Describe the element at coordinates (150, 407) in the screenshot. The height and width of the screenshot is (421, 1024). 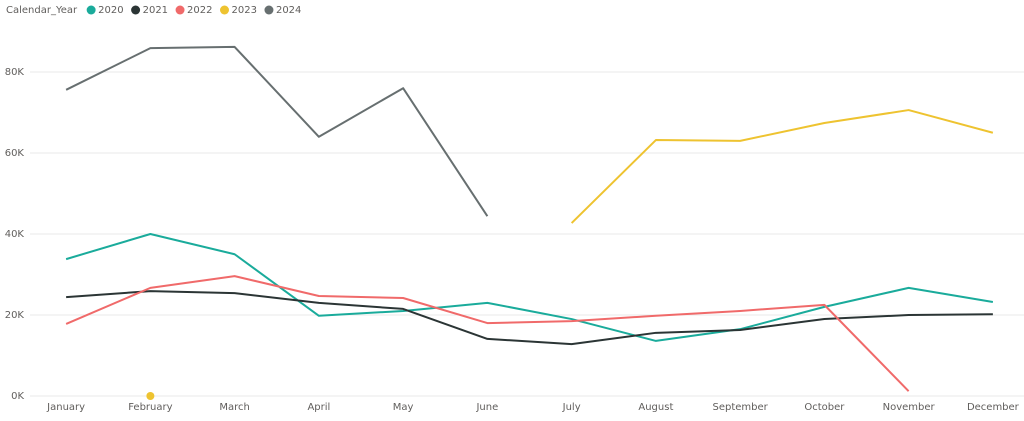
I see `x-tick-label: February` at that location.